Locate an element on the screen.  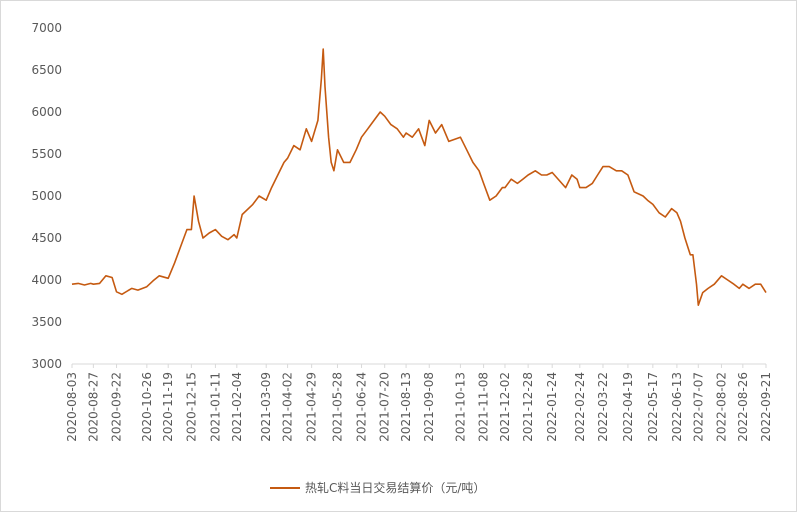
x-tick-label: 2021-04-02 is located at coordinates (288, 407).